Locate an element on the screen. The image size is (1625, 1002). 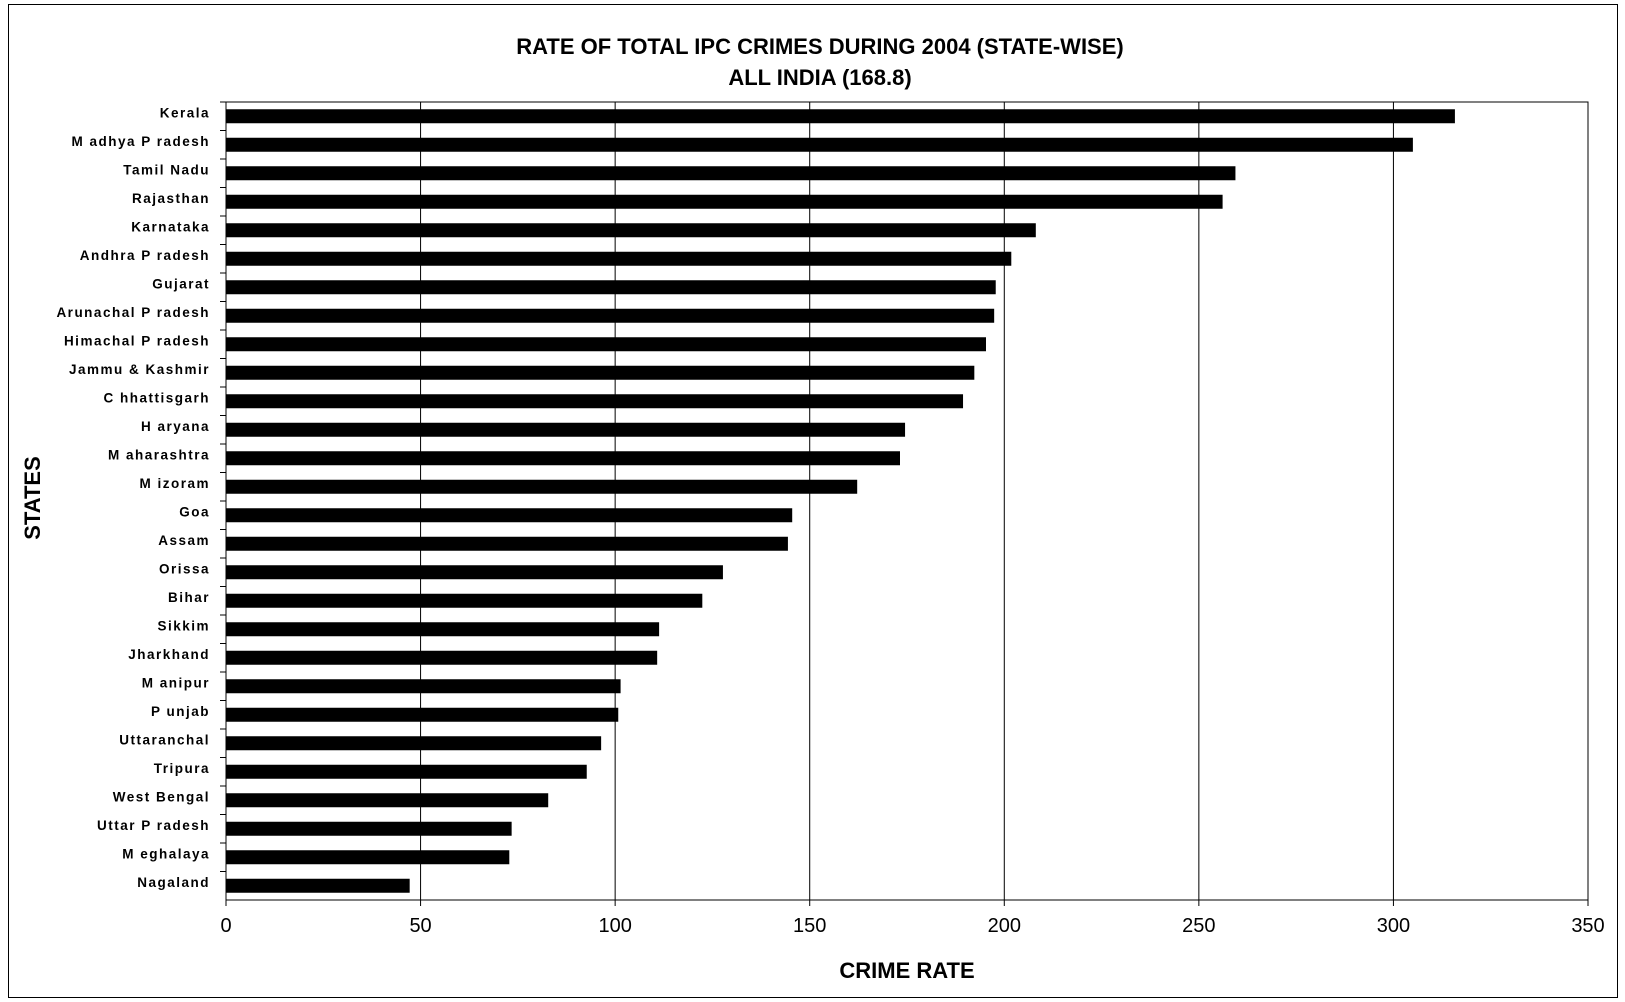
category-label: M izoram is located at coordinates (174, 483).